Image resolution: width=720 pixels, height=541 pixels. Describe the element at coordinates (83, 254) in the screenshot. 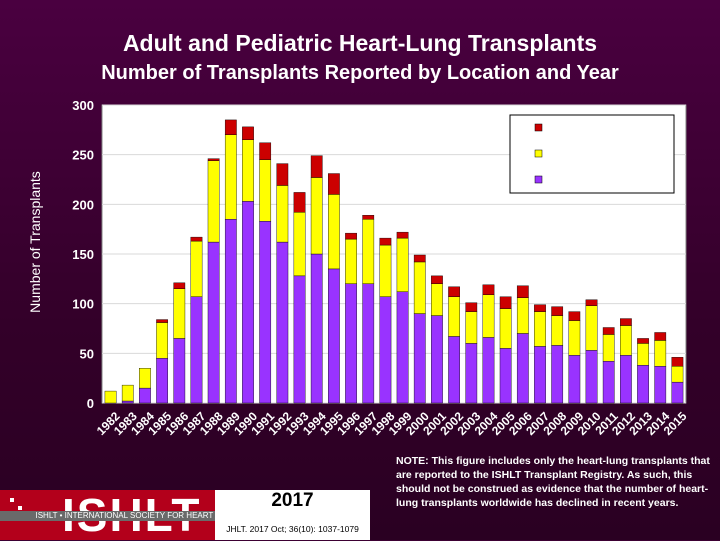

I see `y-tick-label: 150` at that location.